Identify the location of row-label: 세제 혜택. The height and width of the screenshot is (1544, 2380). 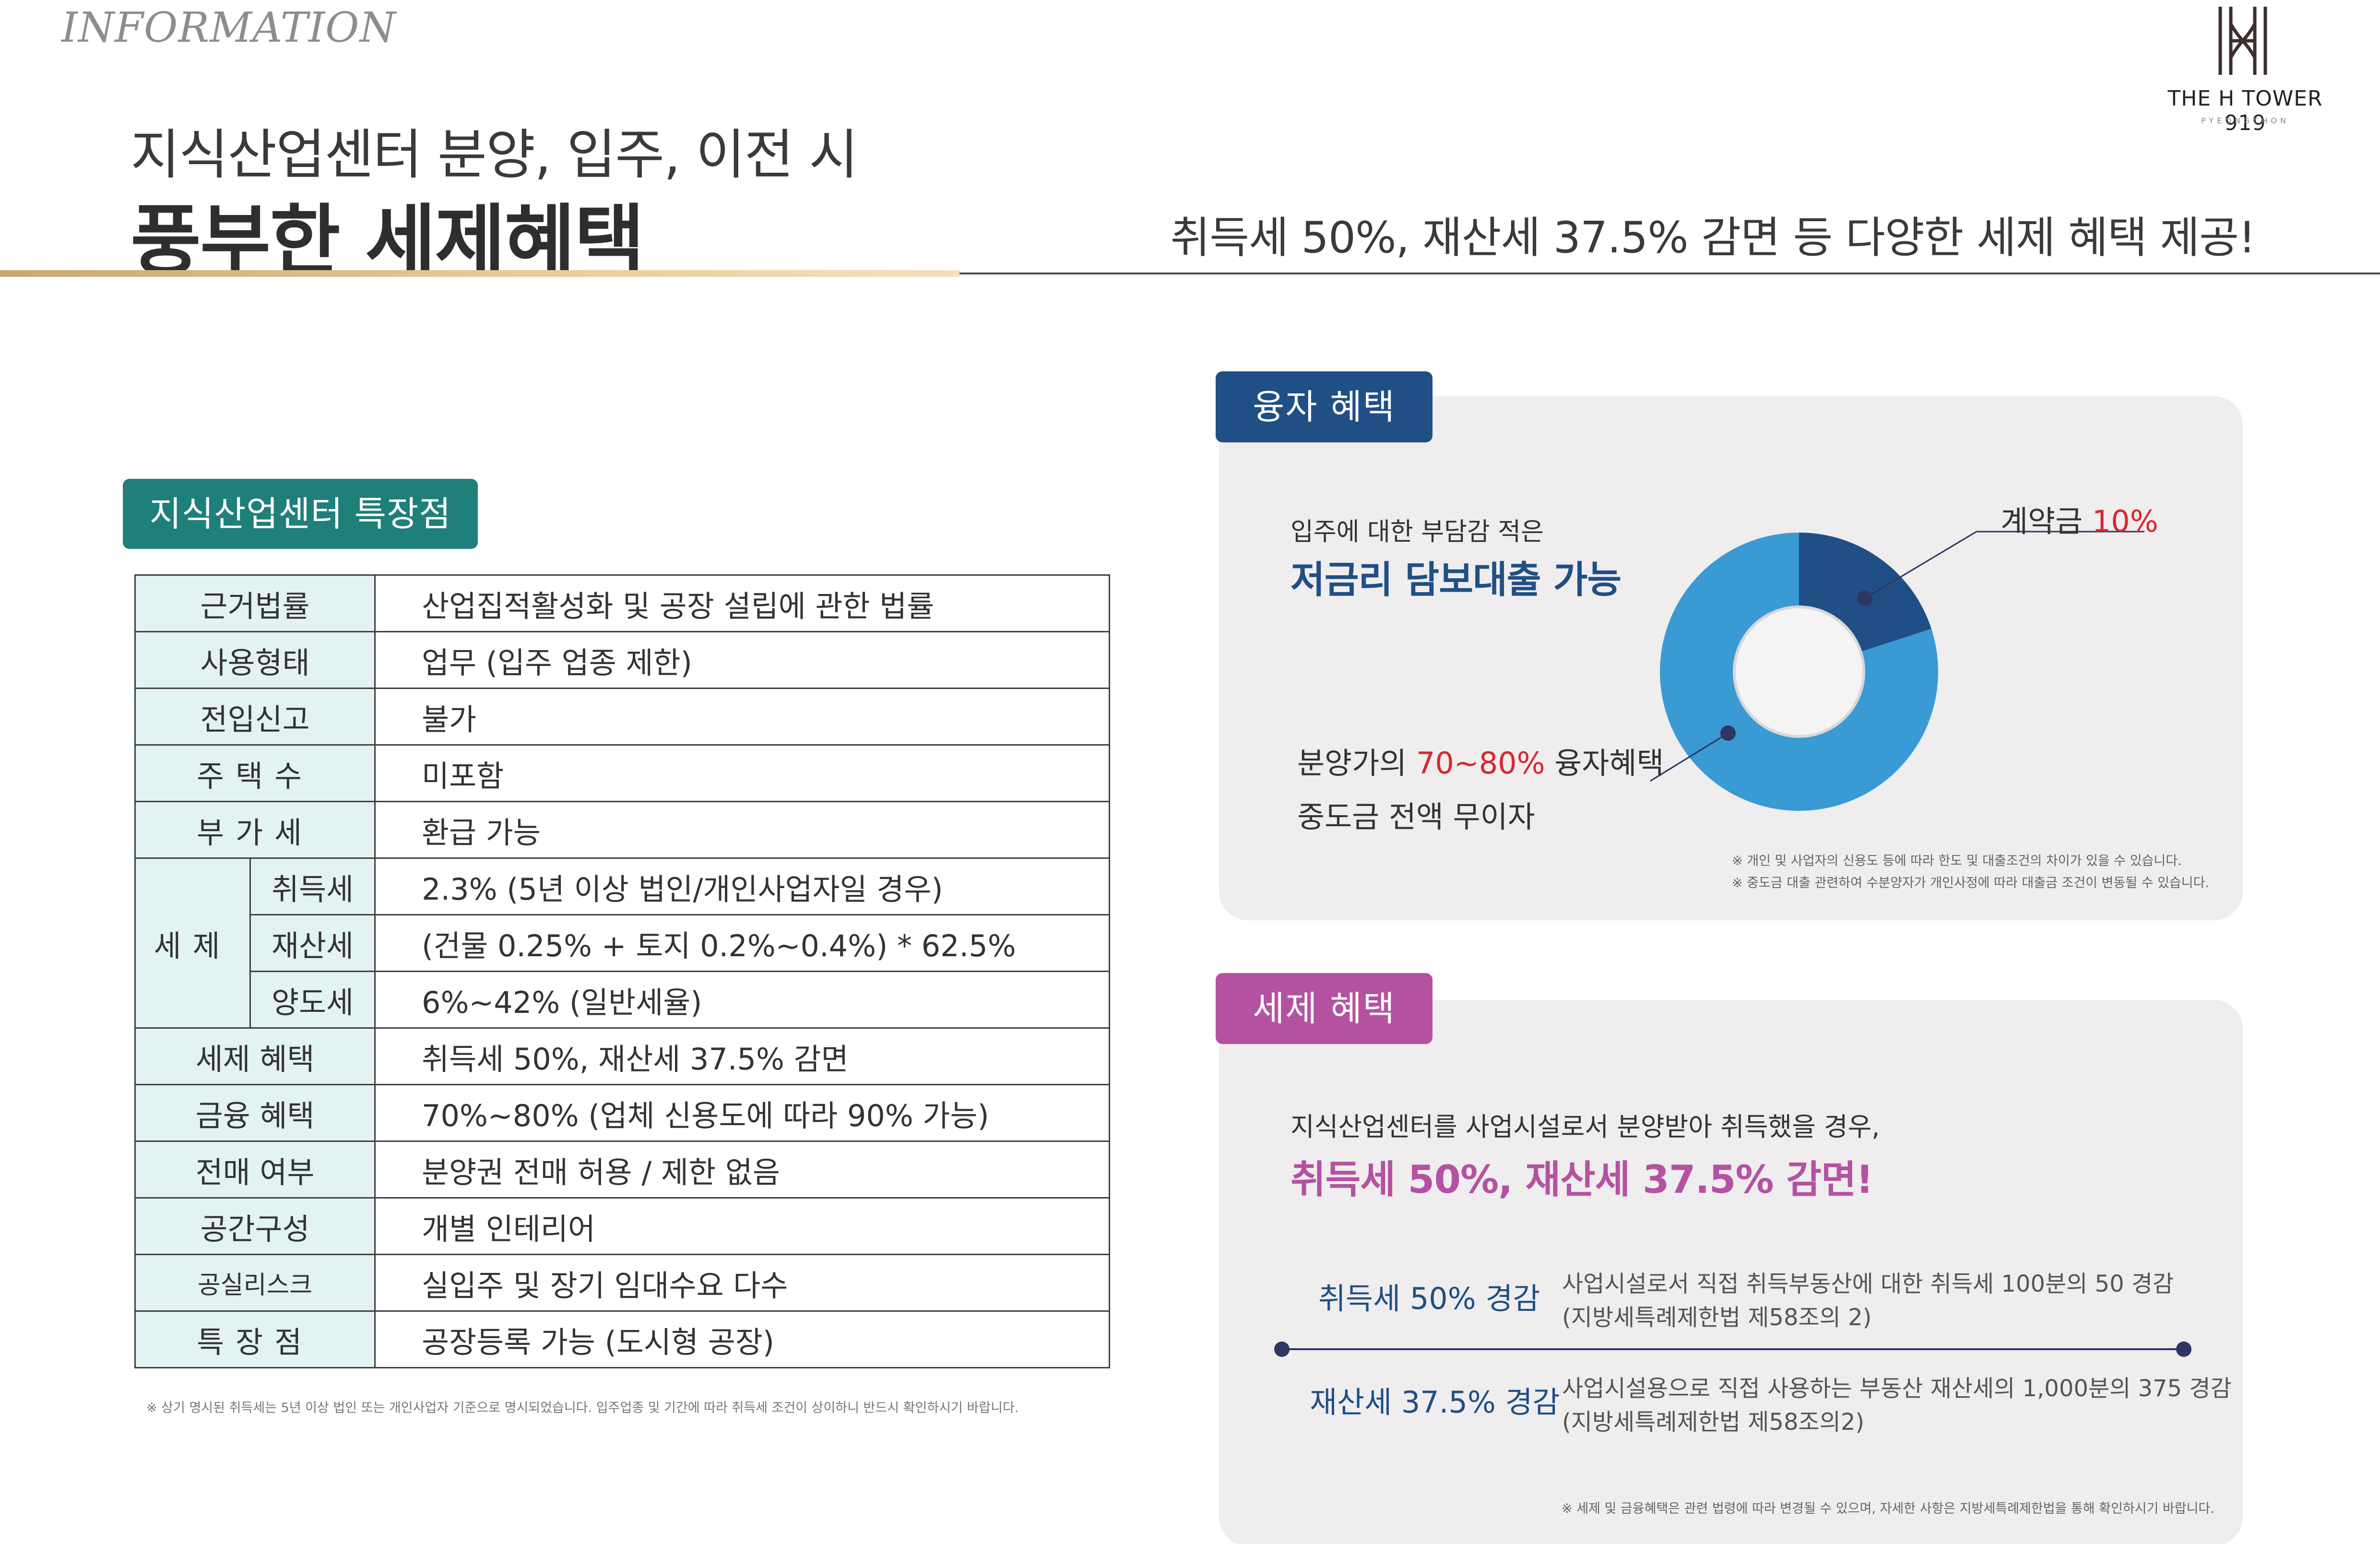
(255, 1056).